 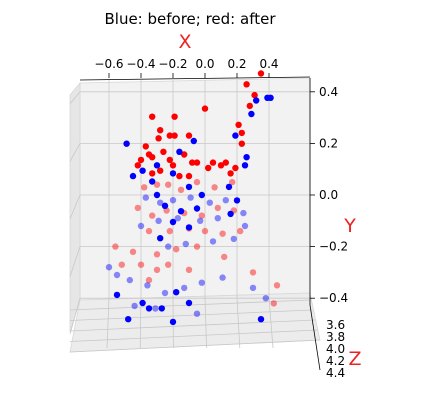 What do you see at coordinates (328, 143) in the screenshot?
I see `y-tick-label: 0.2` at bounding box center [328, 143].